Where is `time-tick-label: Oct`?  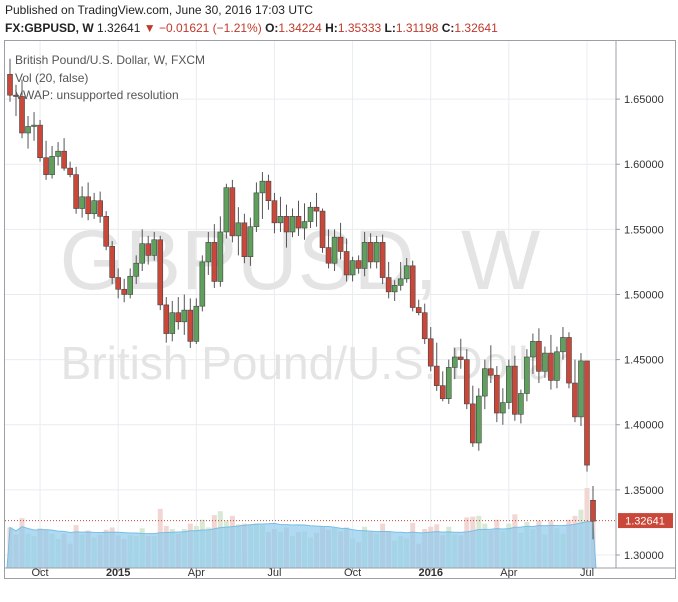 time-tick-label: Oct is located at coordinates (39, 572).